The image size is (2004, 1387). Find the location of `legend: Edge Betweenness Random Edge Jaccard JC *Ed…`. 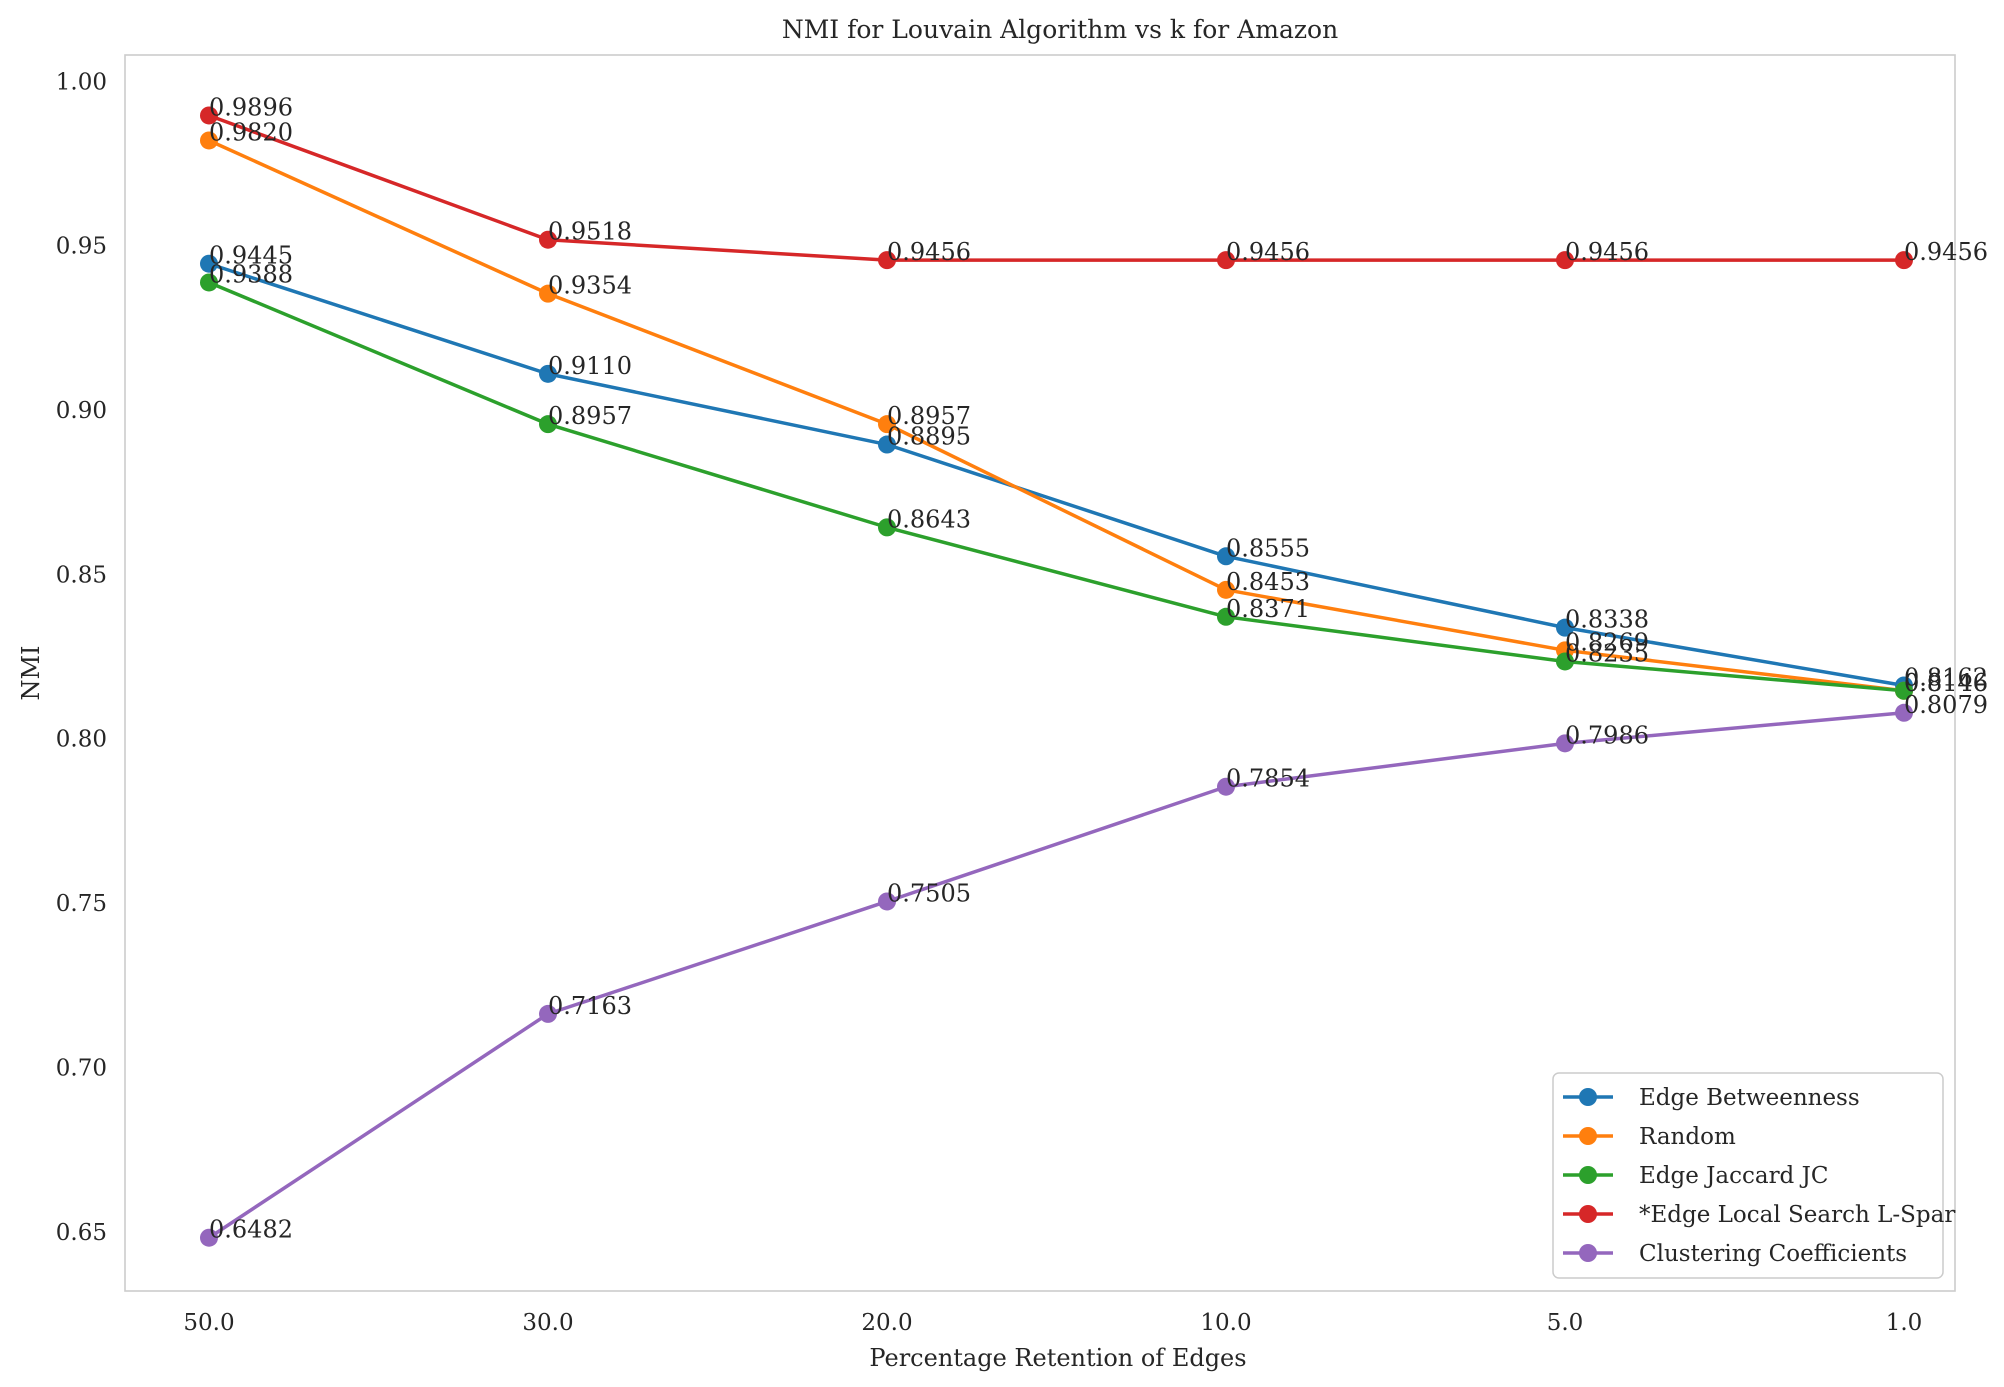

legend: Edge Betweenness Random Edge Jaccard JC *Ed… is located at coordinates (1753, 1175).